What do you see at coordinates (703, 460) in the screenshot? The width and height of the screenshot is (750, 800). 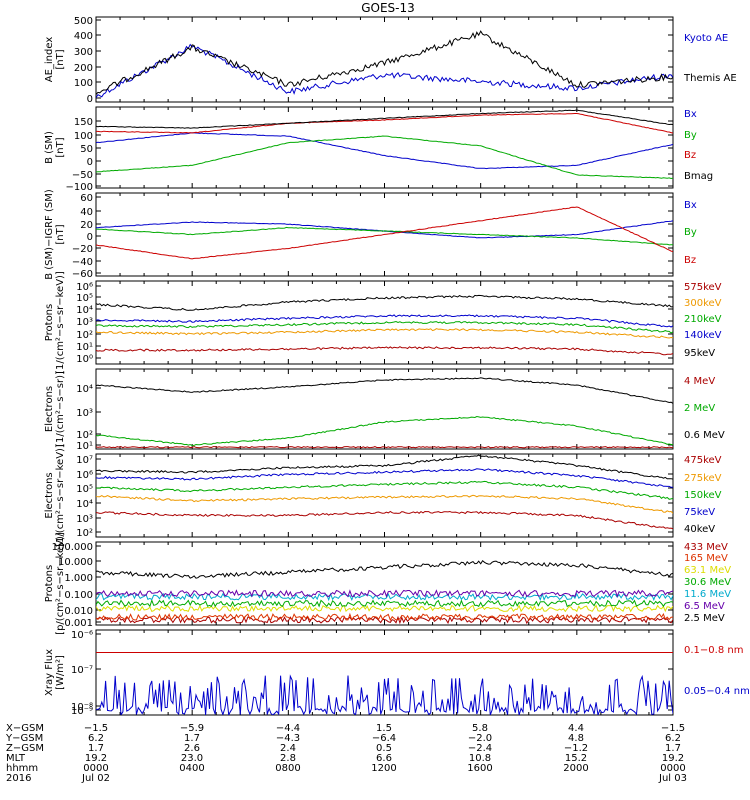 I see `legend-entry: 475keV` at bounding box center [703, 460].